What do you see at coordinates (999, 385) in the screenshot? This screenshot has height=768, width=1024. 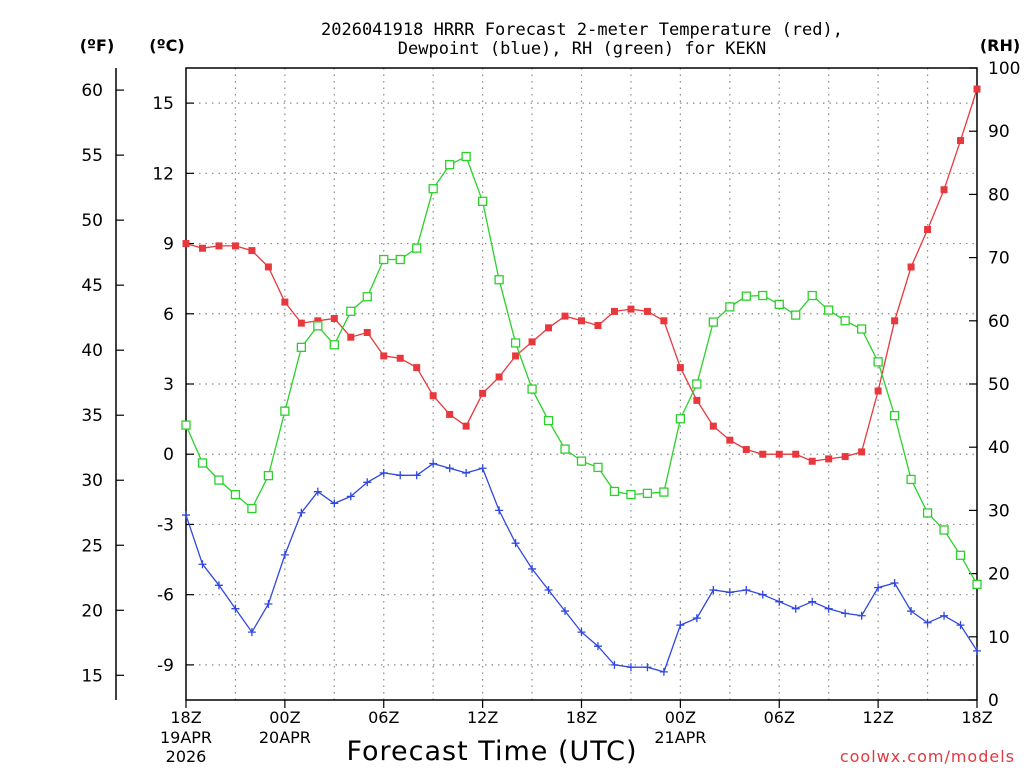 I see `rh-tick-label: 50` at bounding box center [999, 385].